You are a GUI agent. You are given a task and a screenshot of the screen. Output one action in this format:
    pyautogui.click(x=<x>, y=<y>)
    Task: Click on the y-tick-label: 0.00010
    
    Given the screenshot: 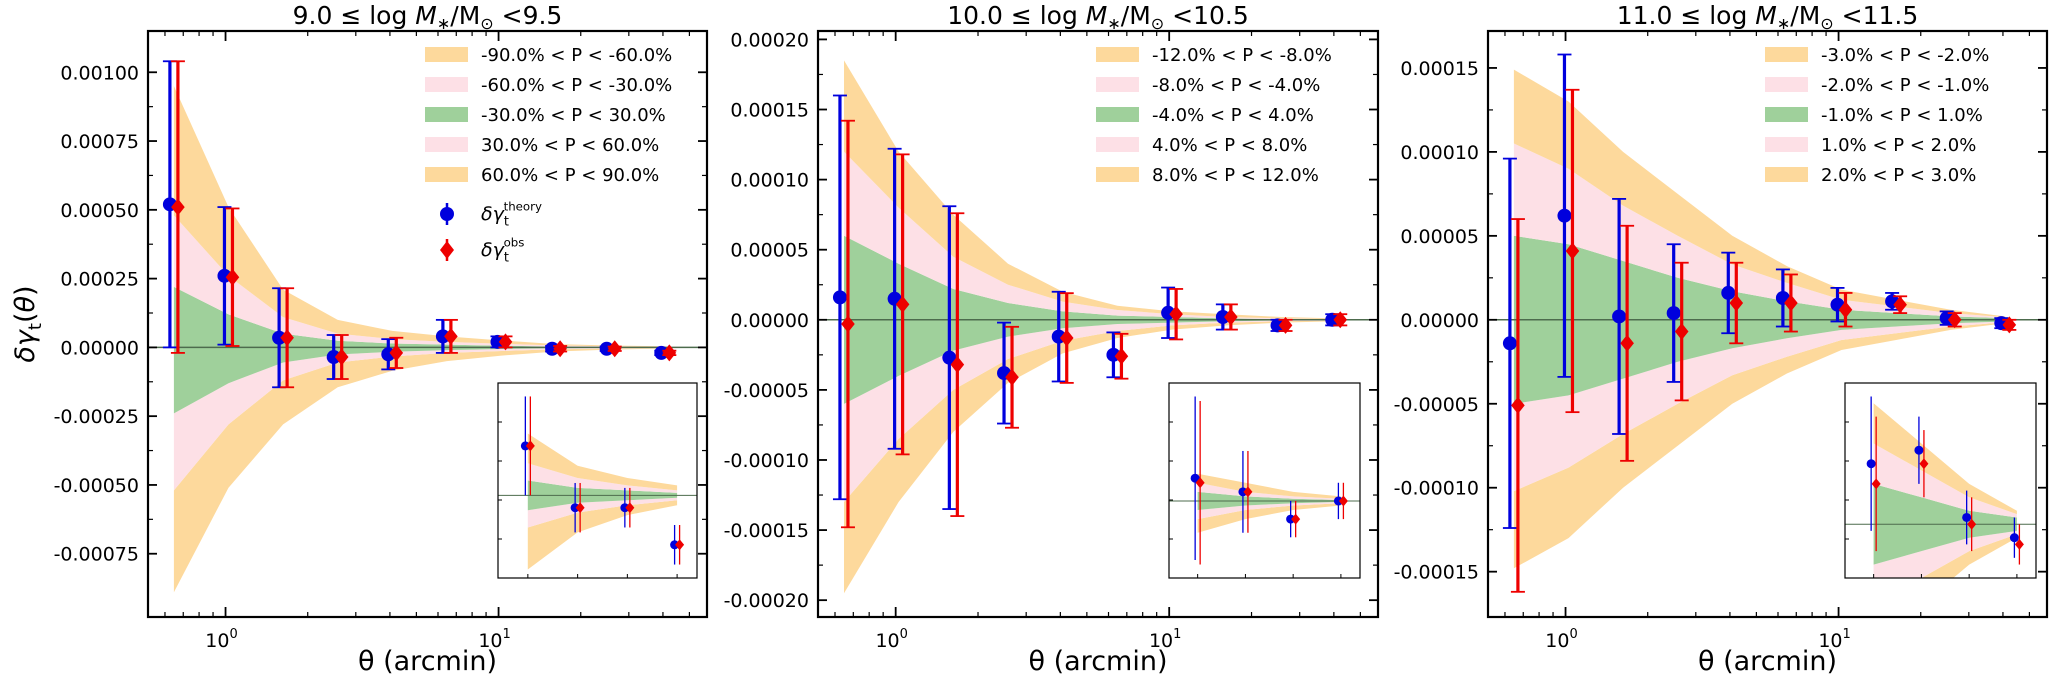 What is the action you would take?
    pyautogui.click(x=1439, y=153)
    